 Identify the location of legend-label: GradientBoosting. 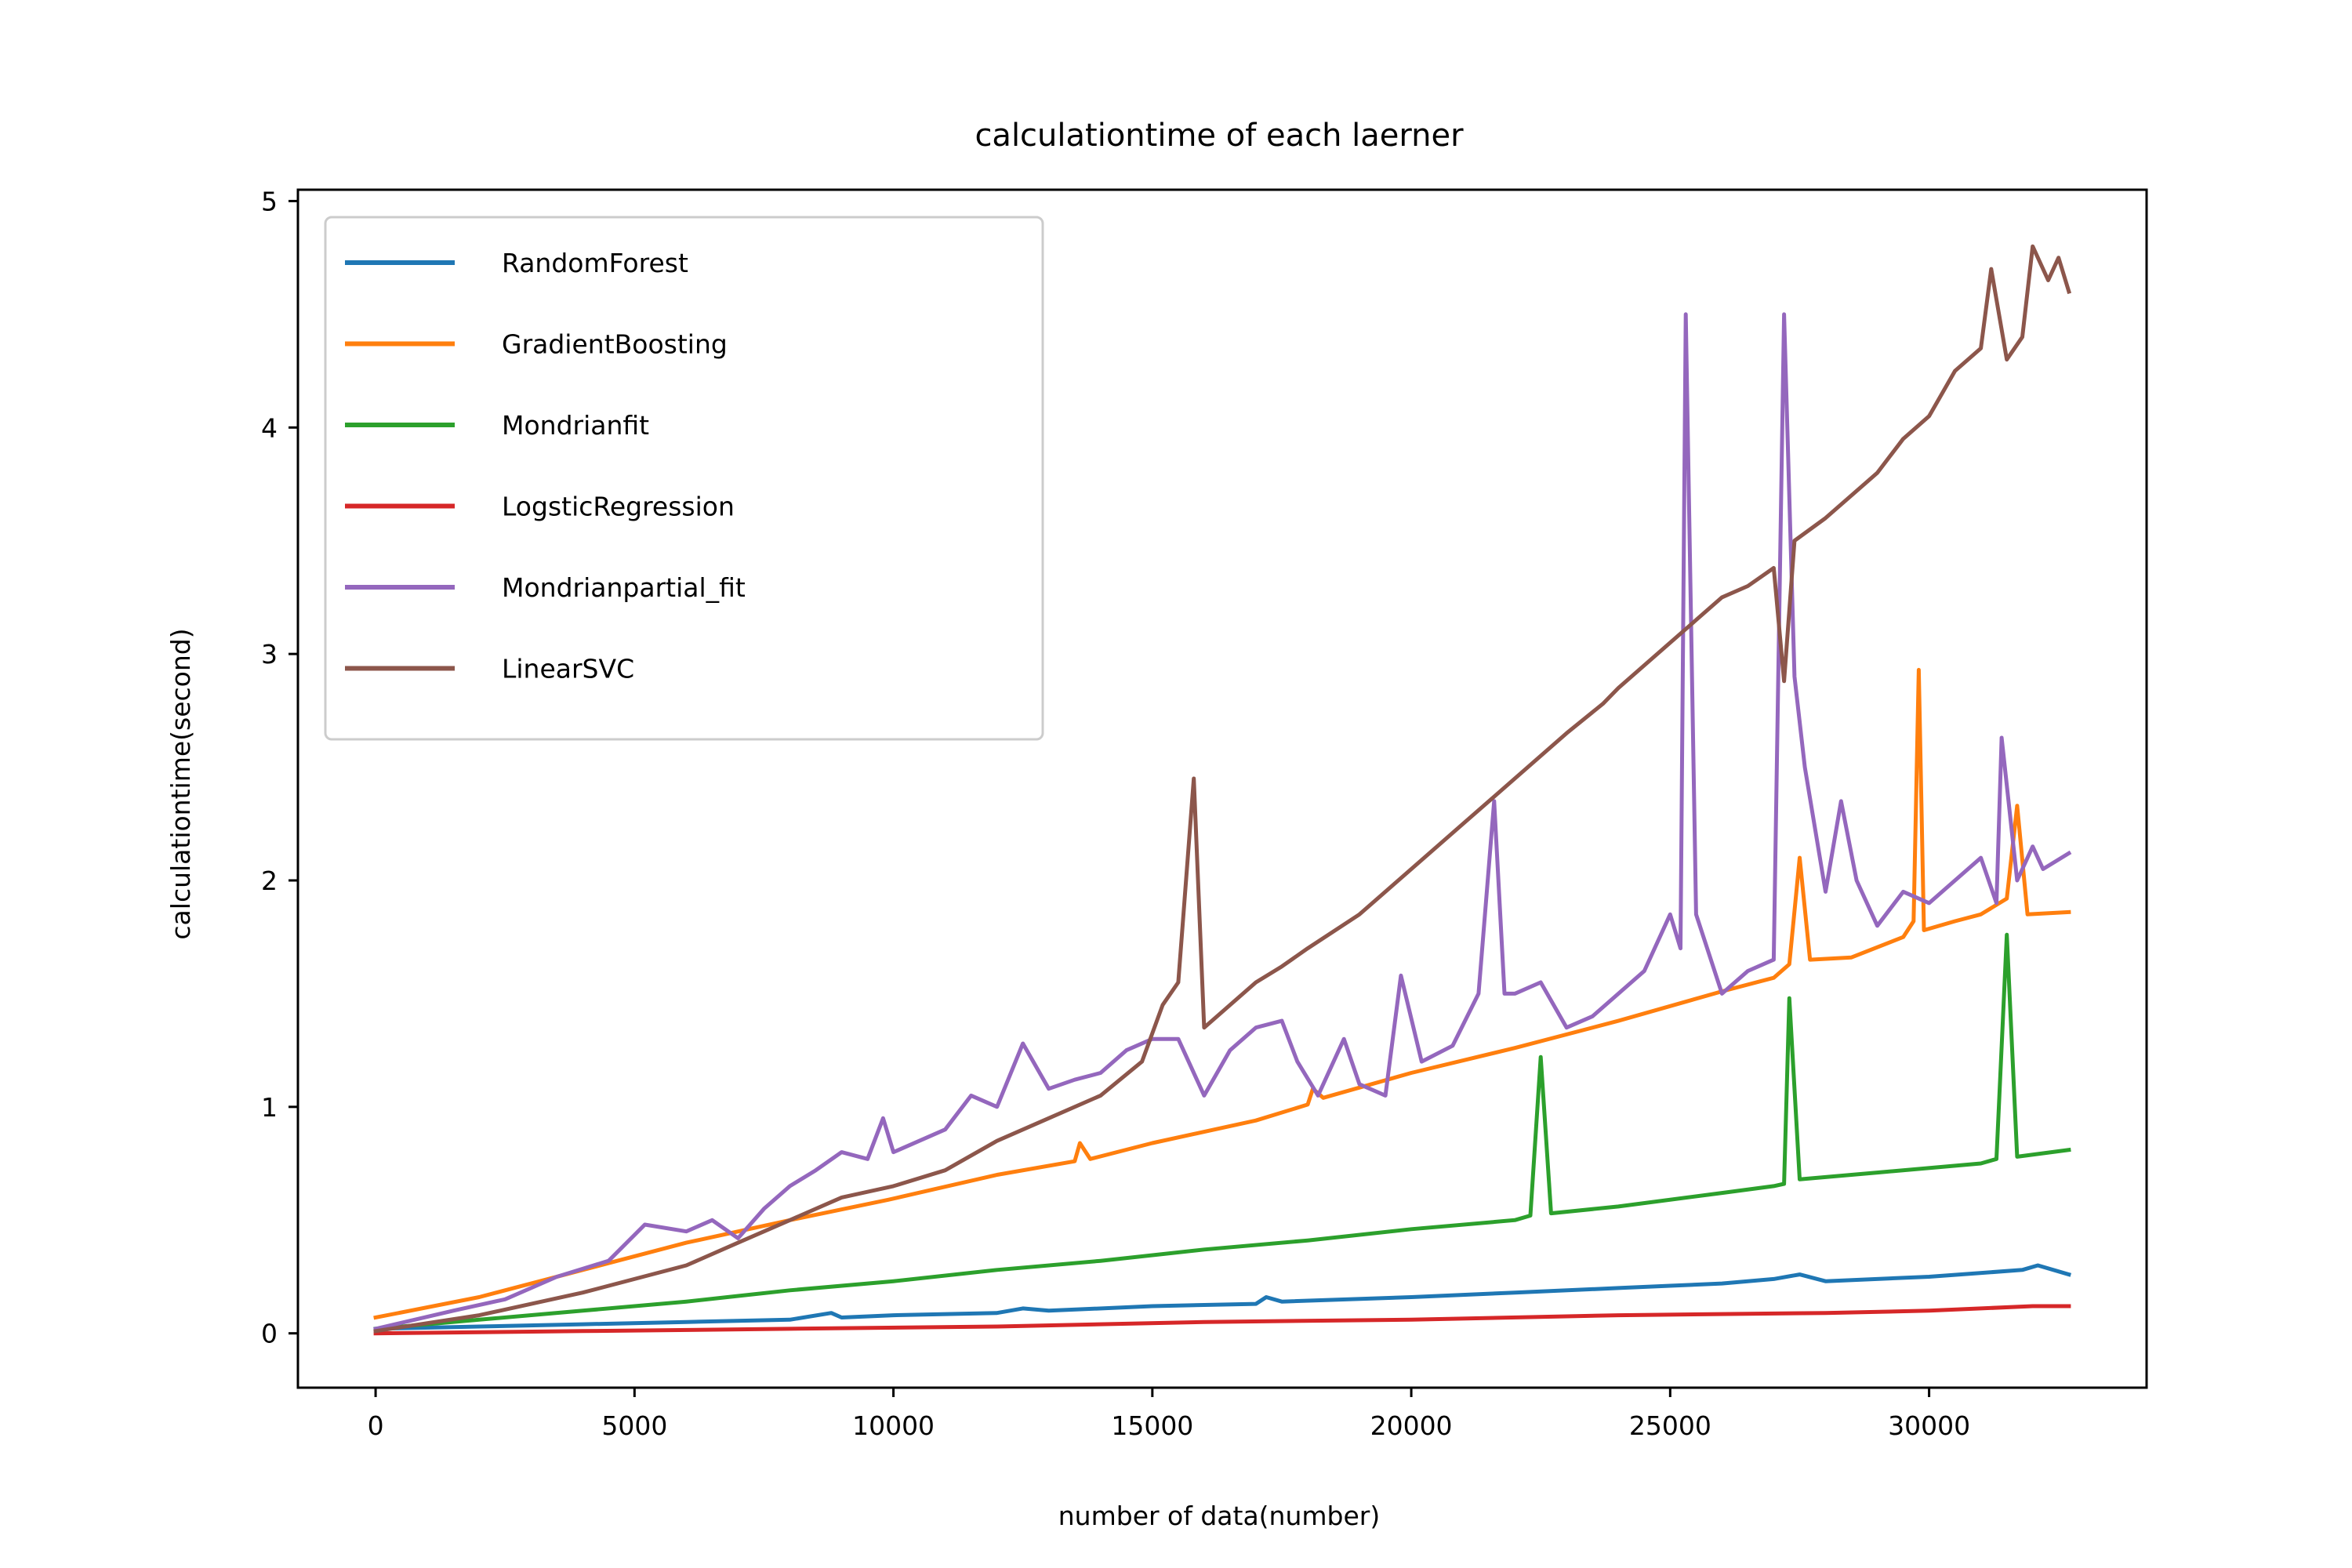
(615, 344).